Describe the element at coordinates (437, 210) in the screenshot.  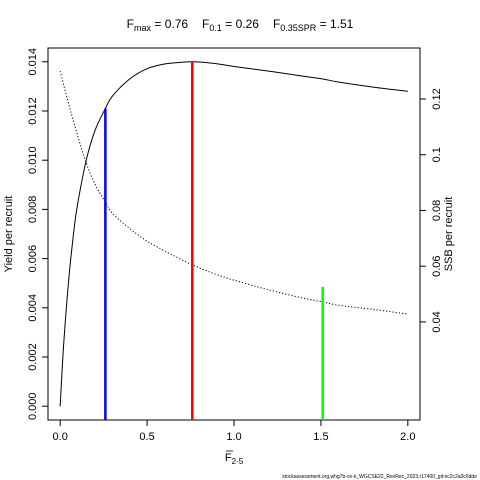
I see `y-right-tick-label: 0.08` at that location.